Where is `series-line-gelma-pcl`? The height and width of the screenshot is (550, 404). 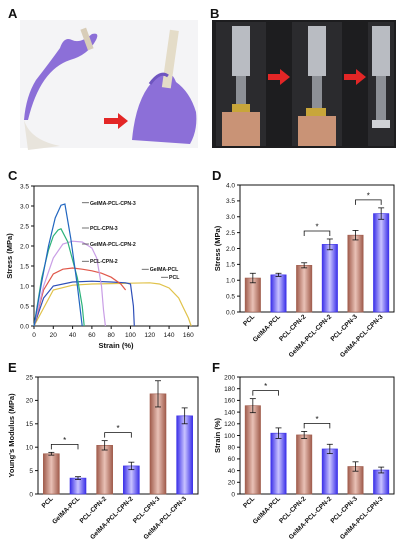 series-line-gelma-pcl is located at coordinates (84, 303).